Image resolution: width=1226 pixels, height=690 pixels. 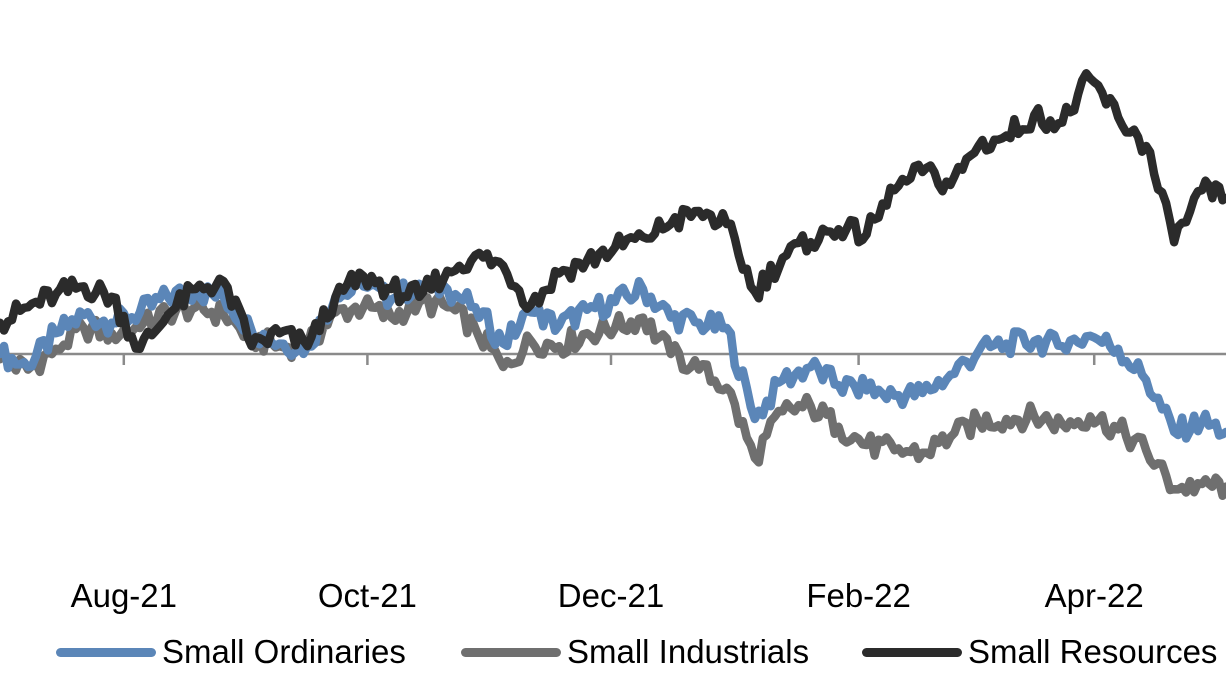 What do you see at coordinates (912, 652) in the screenshot?
I see `legend-swatch-small-resources` at bounding box center [912, 652].